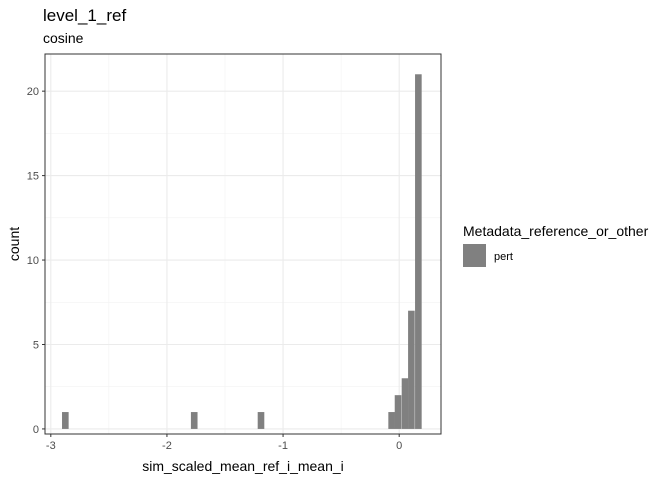 The width and height of the screenshot is (672, 480). Describe the element at coordinates (503, 257) in the screenshot. I see `legend-label-pert: pert` at that location.